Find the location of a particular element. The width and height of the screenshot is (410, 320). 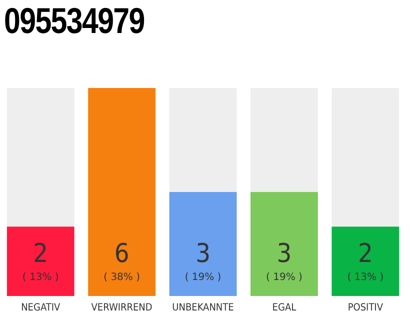

x-tick-label: POSITIV is located at coordinates (366, 308).